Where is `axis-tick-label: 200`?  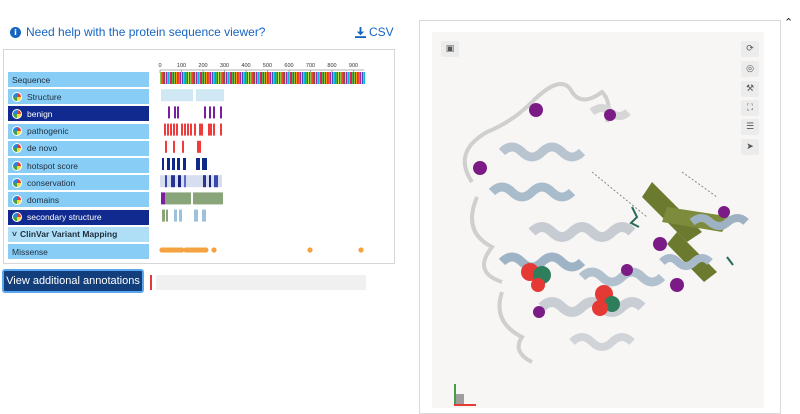 axis-tick-label: 200 is located at coordinates (202, 66).